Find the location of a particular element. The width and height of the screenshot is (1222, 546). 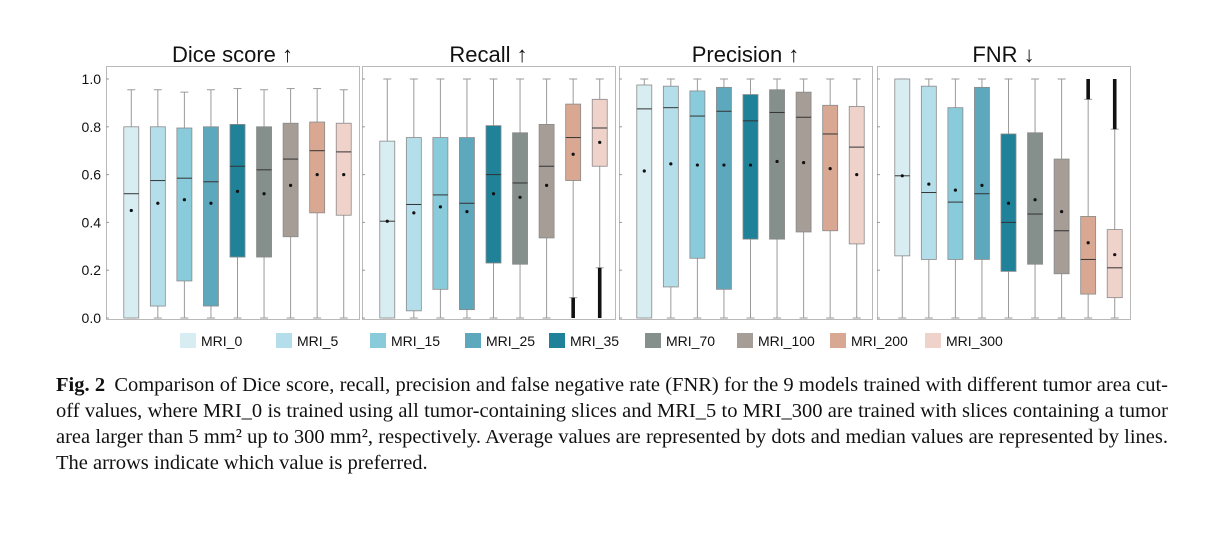

legend-label: MRI_5 is located at coordinates (317, 341).